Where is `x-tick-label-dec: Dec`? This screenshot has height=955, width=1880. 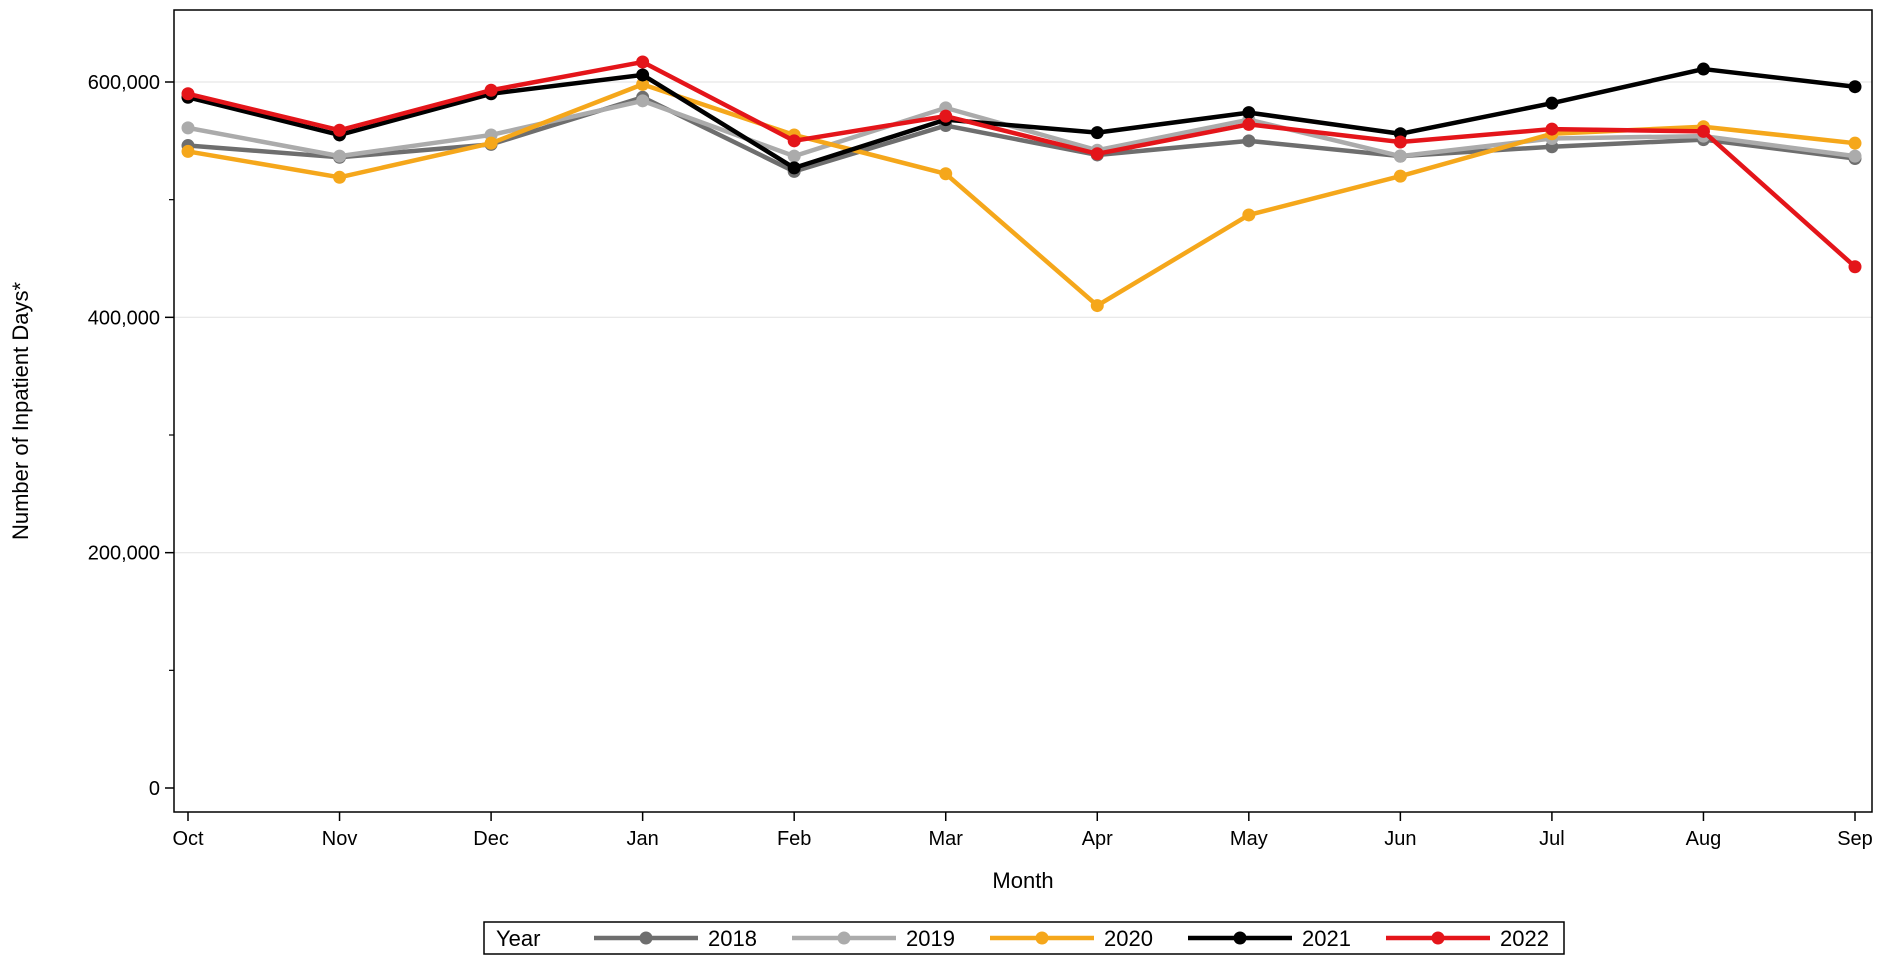
x-tick-label-dec: Dec is located at coordinates (491, 839).